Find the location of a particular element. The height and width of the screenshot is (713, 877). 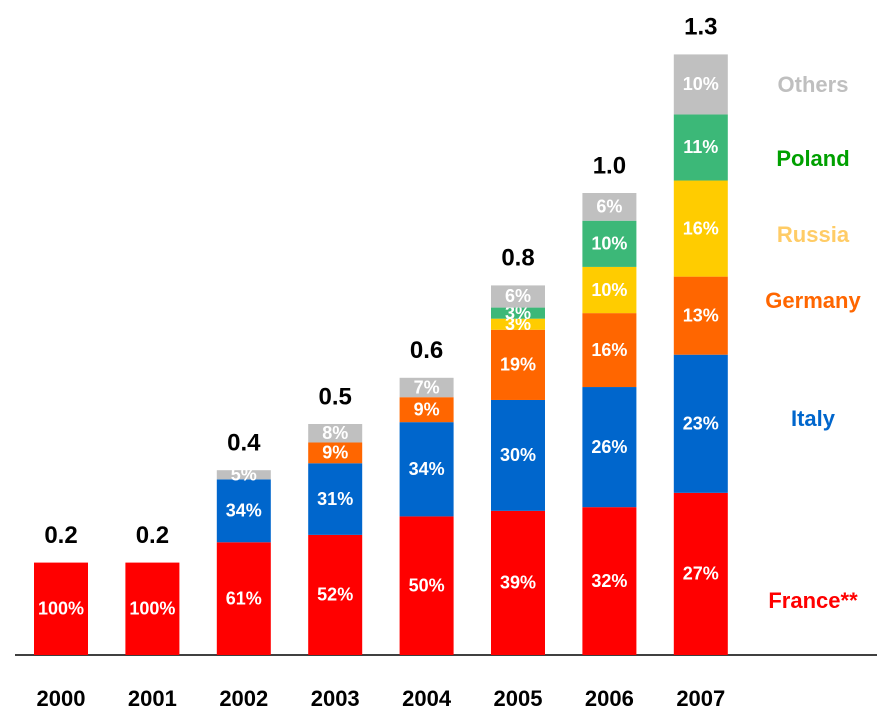

legend-label: Russia is located at coordinates (813, 234).